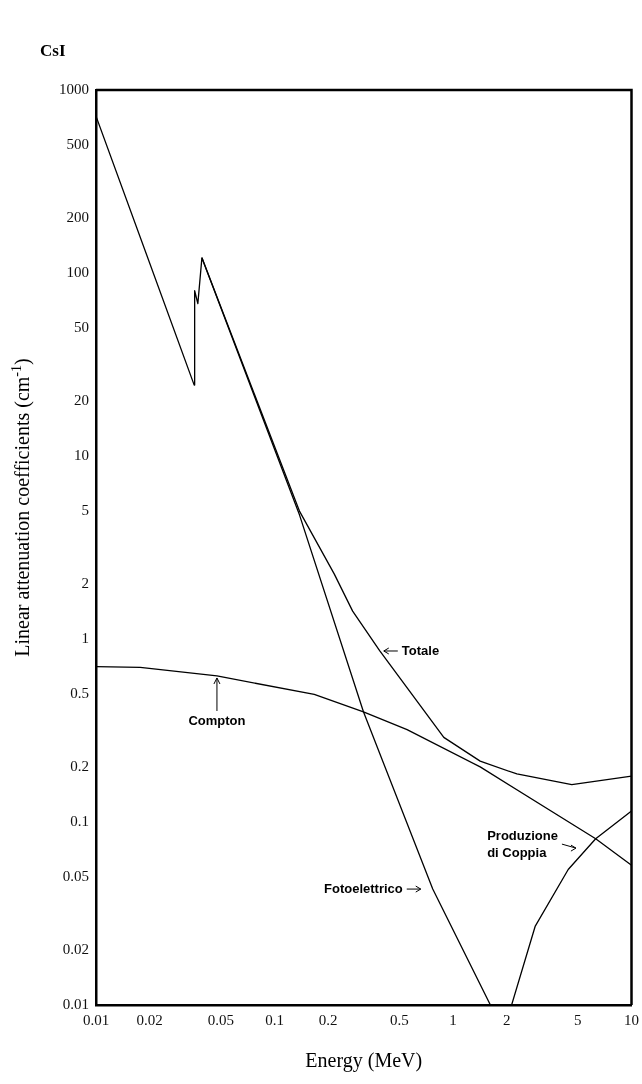 This screenshot has width=642, height=1084. I want to click on chart-title: CsI, so click(53, 51).